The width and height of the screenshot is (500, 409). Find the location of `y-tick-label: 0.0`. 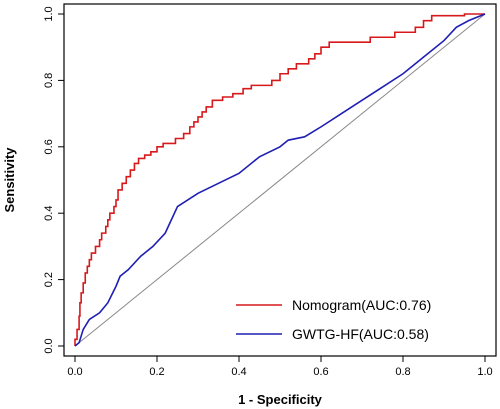

y-tick-label: 0.0 is located at coordinates (49, 345).